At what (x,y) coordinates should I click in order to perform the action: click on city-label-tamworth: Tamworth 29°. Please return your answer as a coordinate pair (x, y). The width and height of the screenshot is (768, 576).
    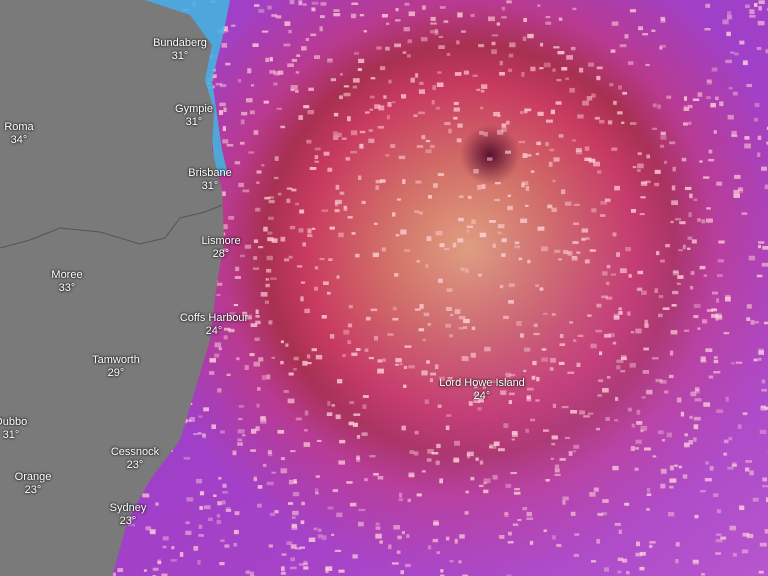
    Looking at the image, I should click on (116, 366).